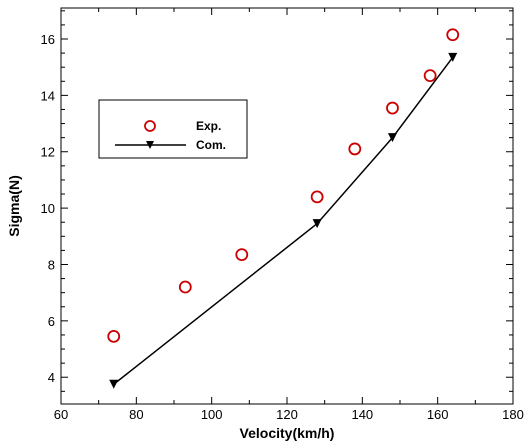  I want to click on legend-box, so click(173, 129).